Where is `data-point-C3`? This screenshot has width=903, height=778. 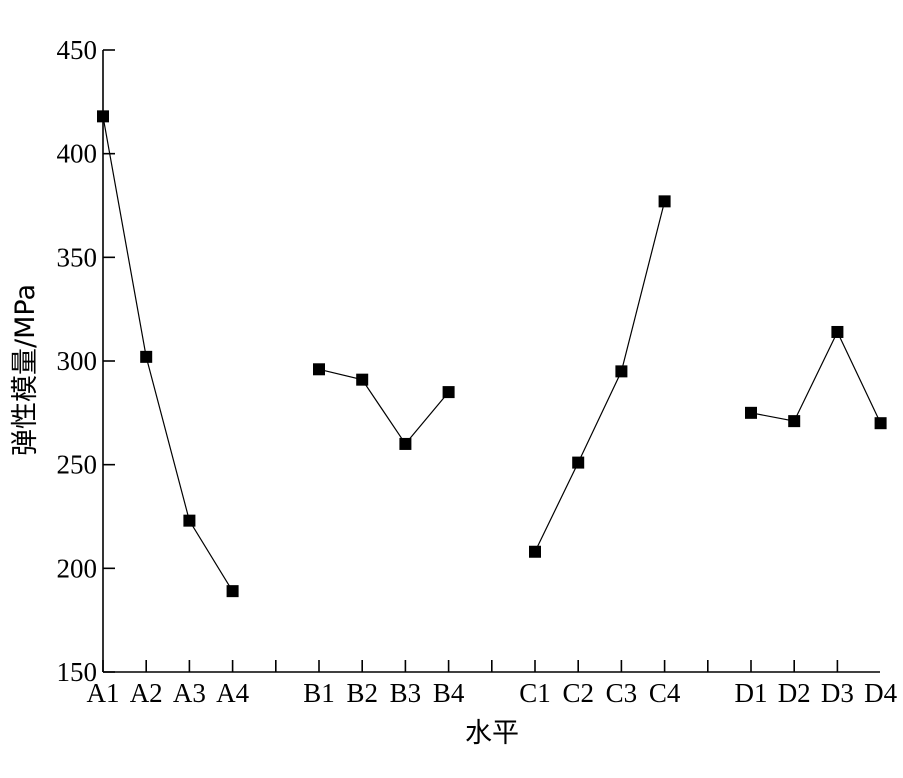 data-point-C3 is located at coordinates (621, 371).